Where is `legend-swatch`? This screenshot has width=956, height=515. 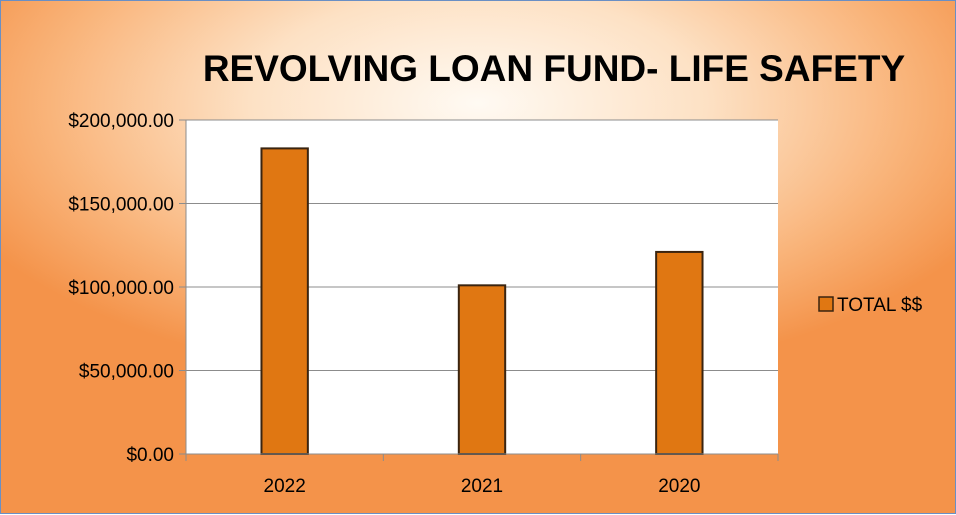
legend-swatch is located at coordinates (826, 304).